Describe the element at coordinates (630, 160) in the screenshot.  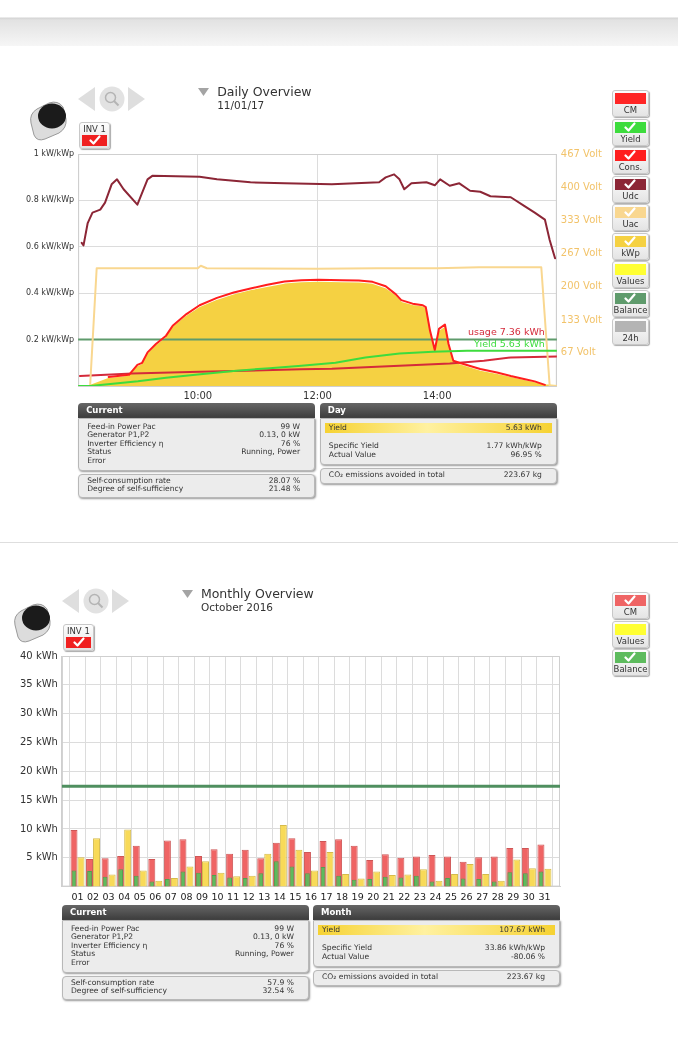
I see `toggle-button: Cons.` at that location.